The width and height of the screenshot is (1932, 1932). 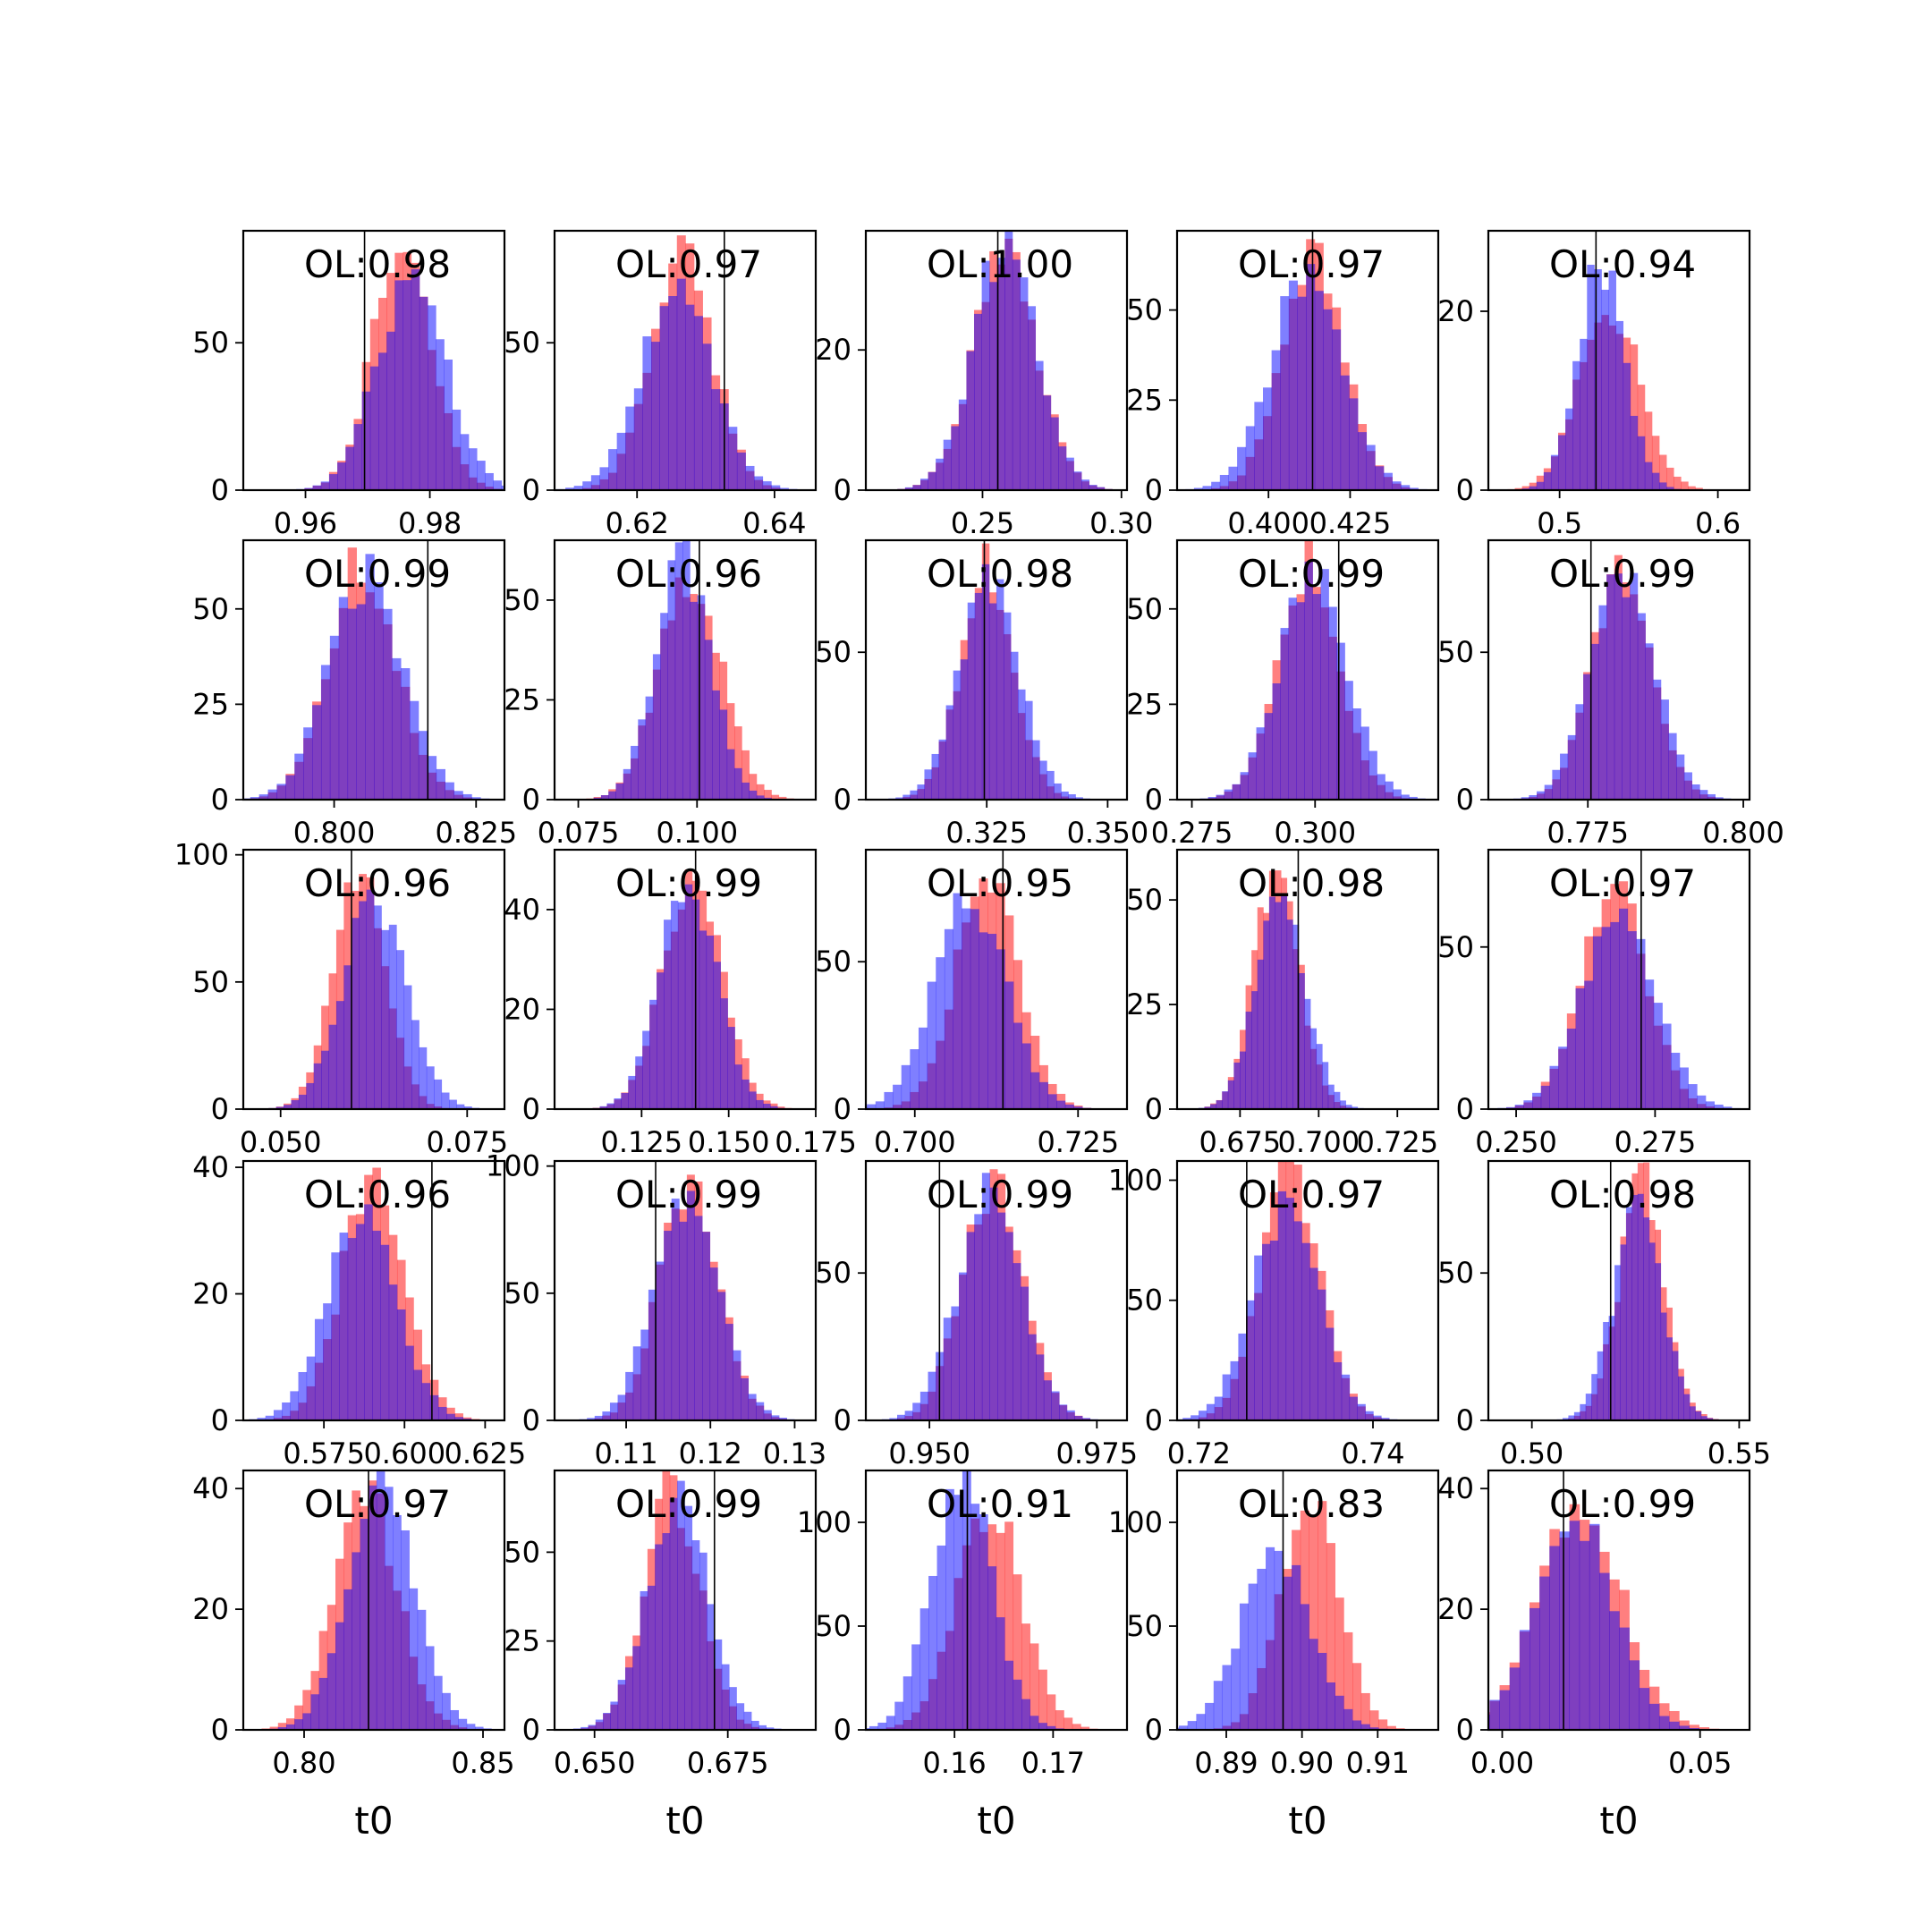 I want to click on panel-0-2: 0 20 0.25 0.30 OL:1.00, so click(x=984, y=384).